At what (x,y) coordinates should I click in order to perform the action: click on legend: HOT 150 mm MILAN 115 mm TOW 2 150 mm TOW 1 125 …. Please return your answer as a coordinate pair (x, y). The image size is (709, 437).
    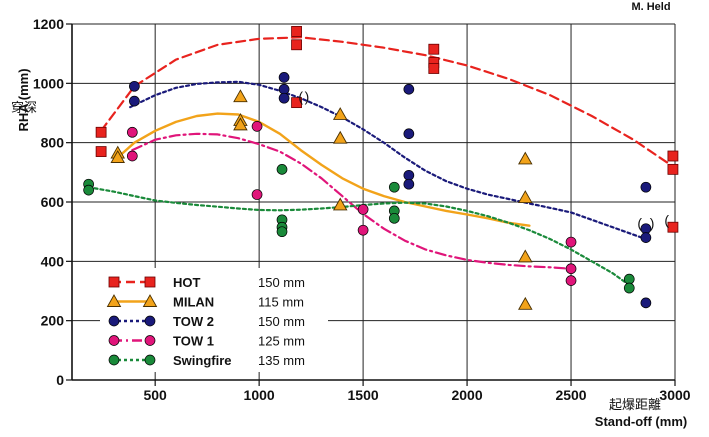
    Looking at the image, I should click on (205, 321).